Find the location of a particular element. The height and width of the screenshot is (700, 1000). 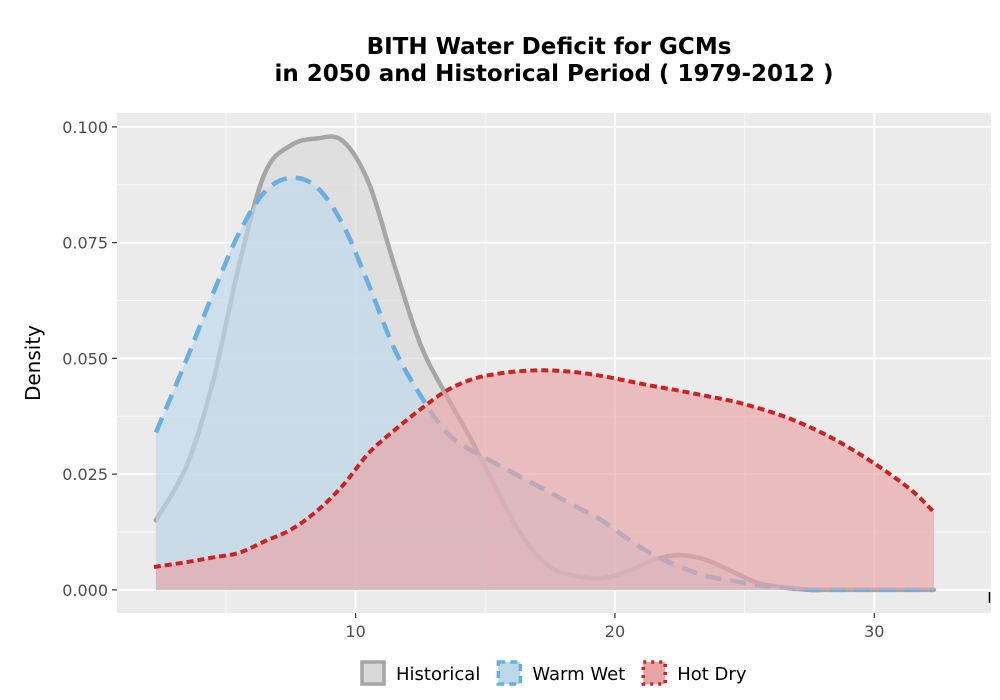

chart-title-line-1: BITH Water Deficit for GCMs is located at coordinates (549, 47).